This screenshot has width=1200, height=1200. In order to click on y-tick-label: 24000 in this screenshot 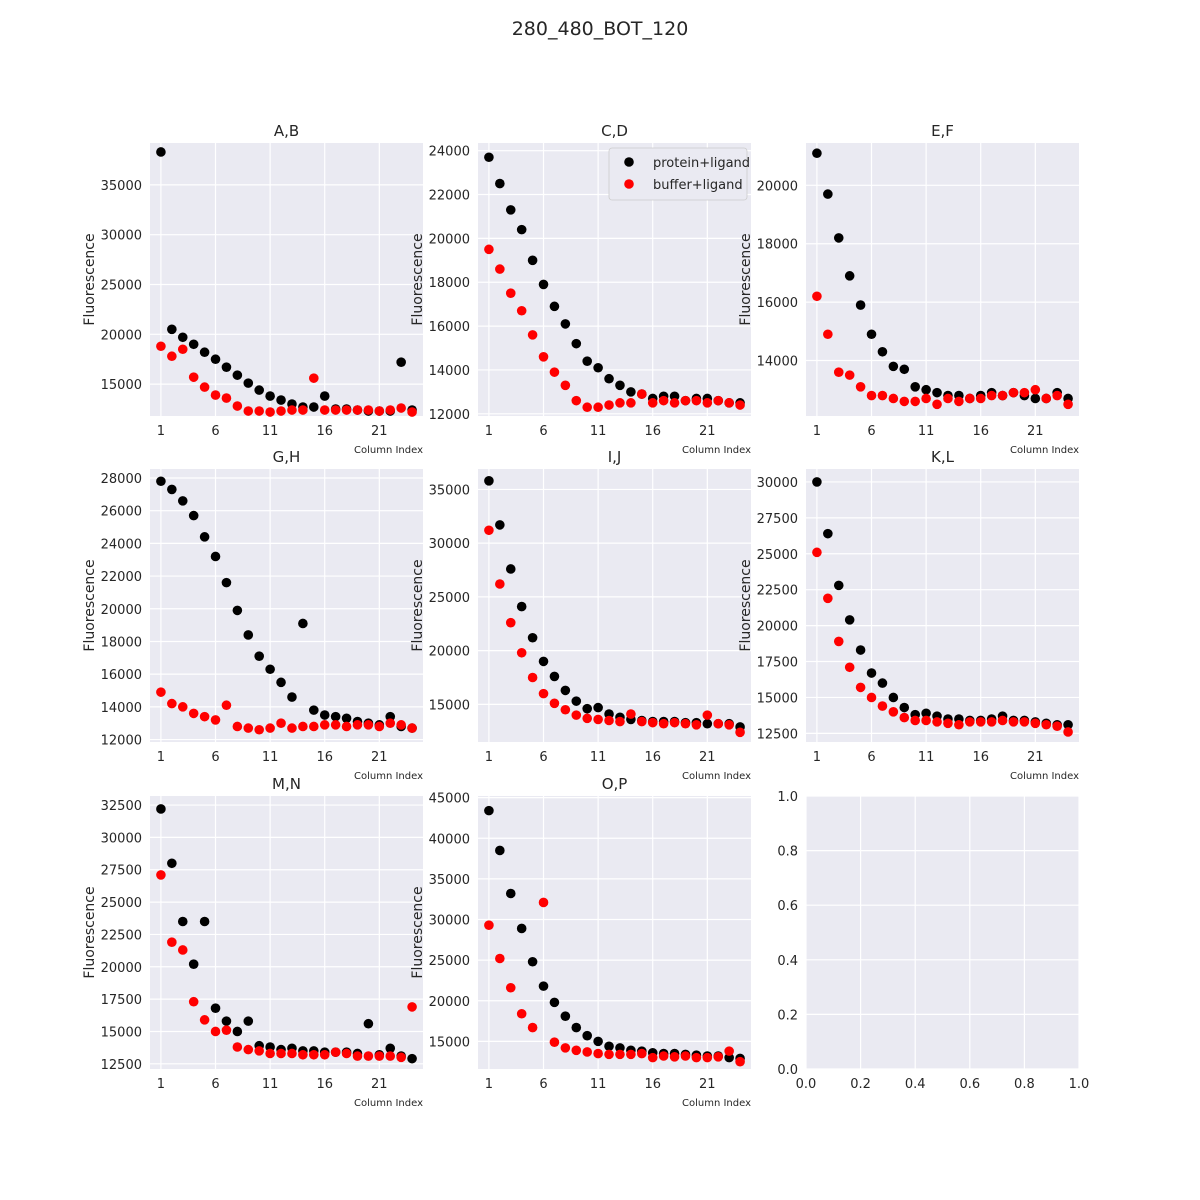, I will do `click(449, 152)`.